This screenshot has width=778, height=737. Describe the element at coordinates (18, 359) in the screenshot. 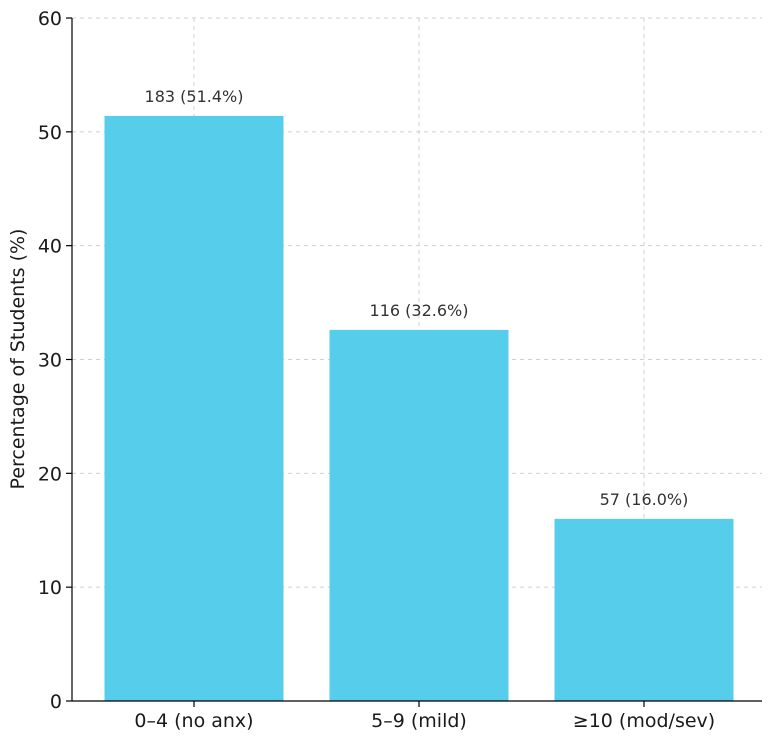

I see `y-axis-title: Percentage of Students (%)` at that location.